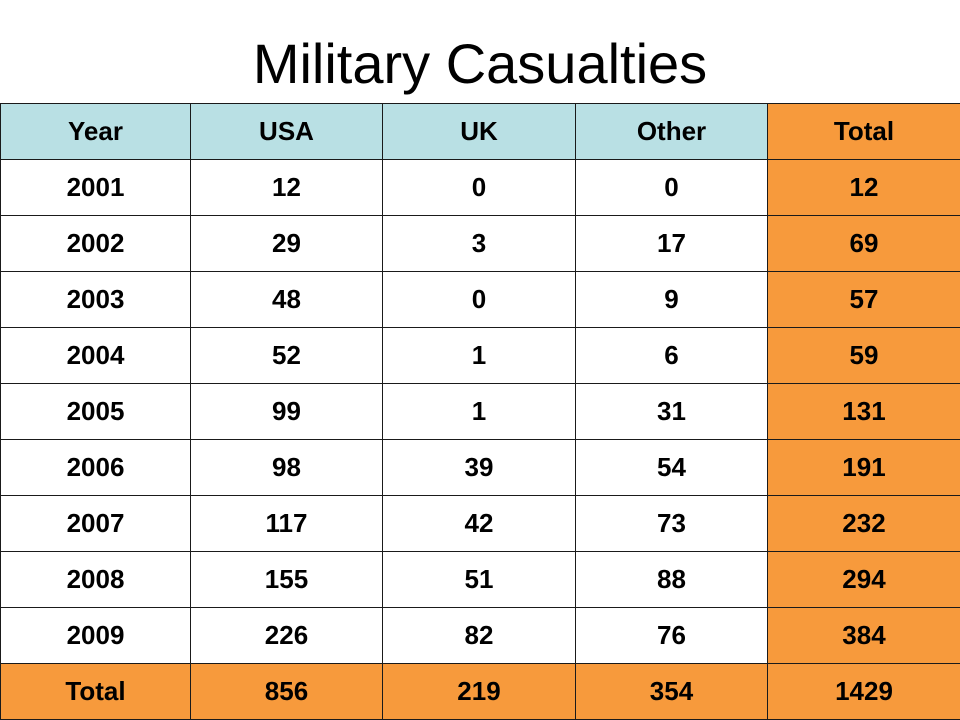 The width and height of the screenshot is (960, 720). What do you see at coordinates (863, 579) in the screenshot?
I see `total-cell: 294` at bounding box center [863, 579].